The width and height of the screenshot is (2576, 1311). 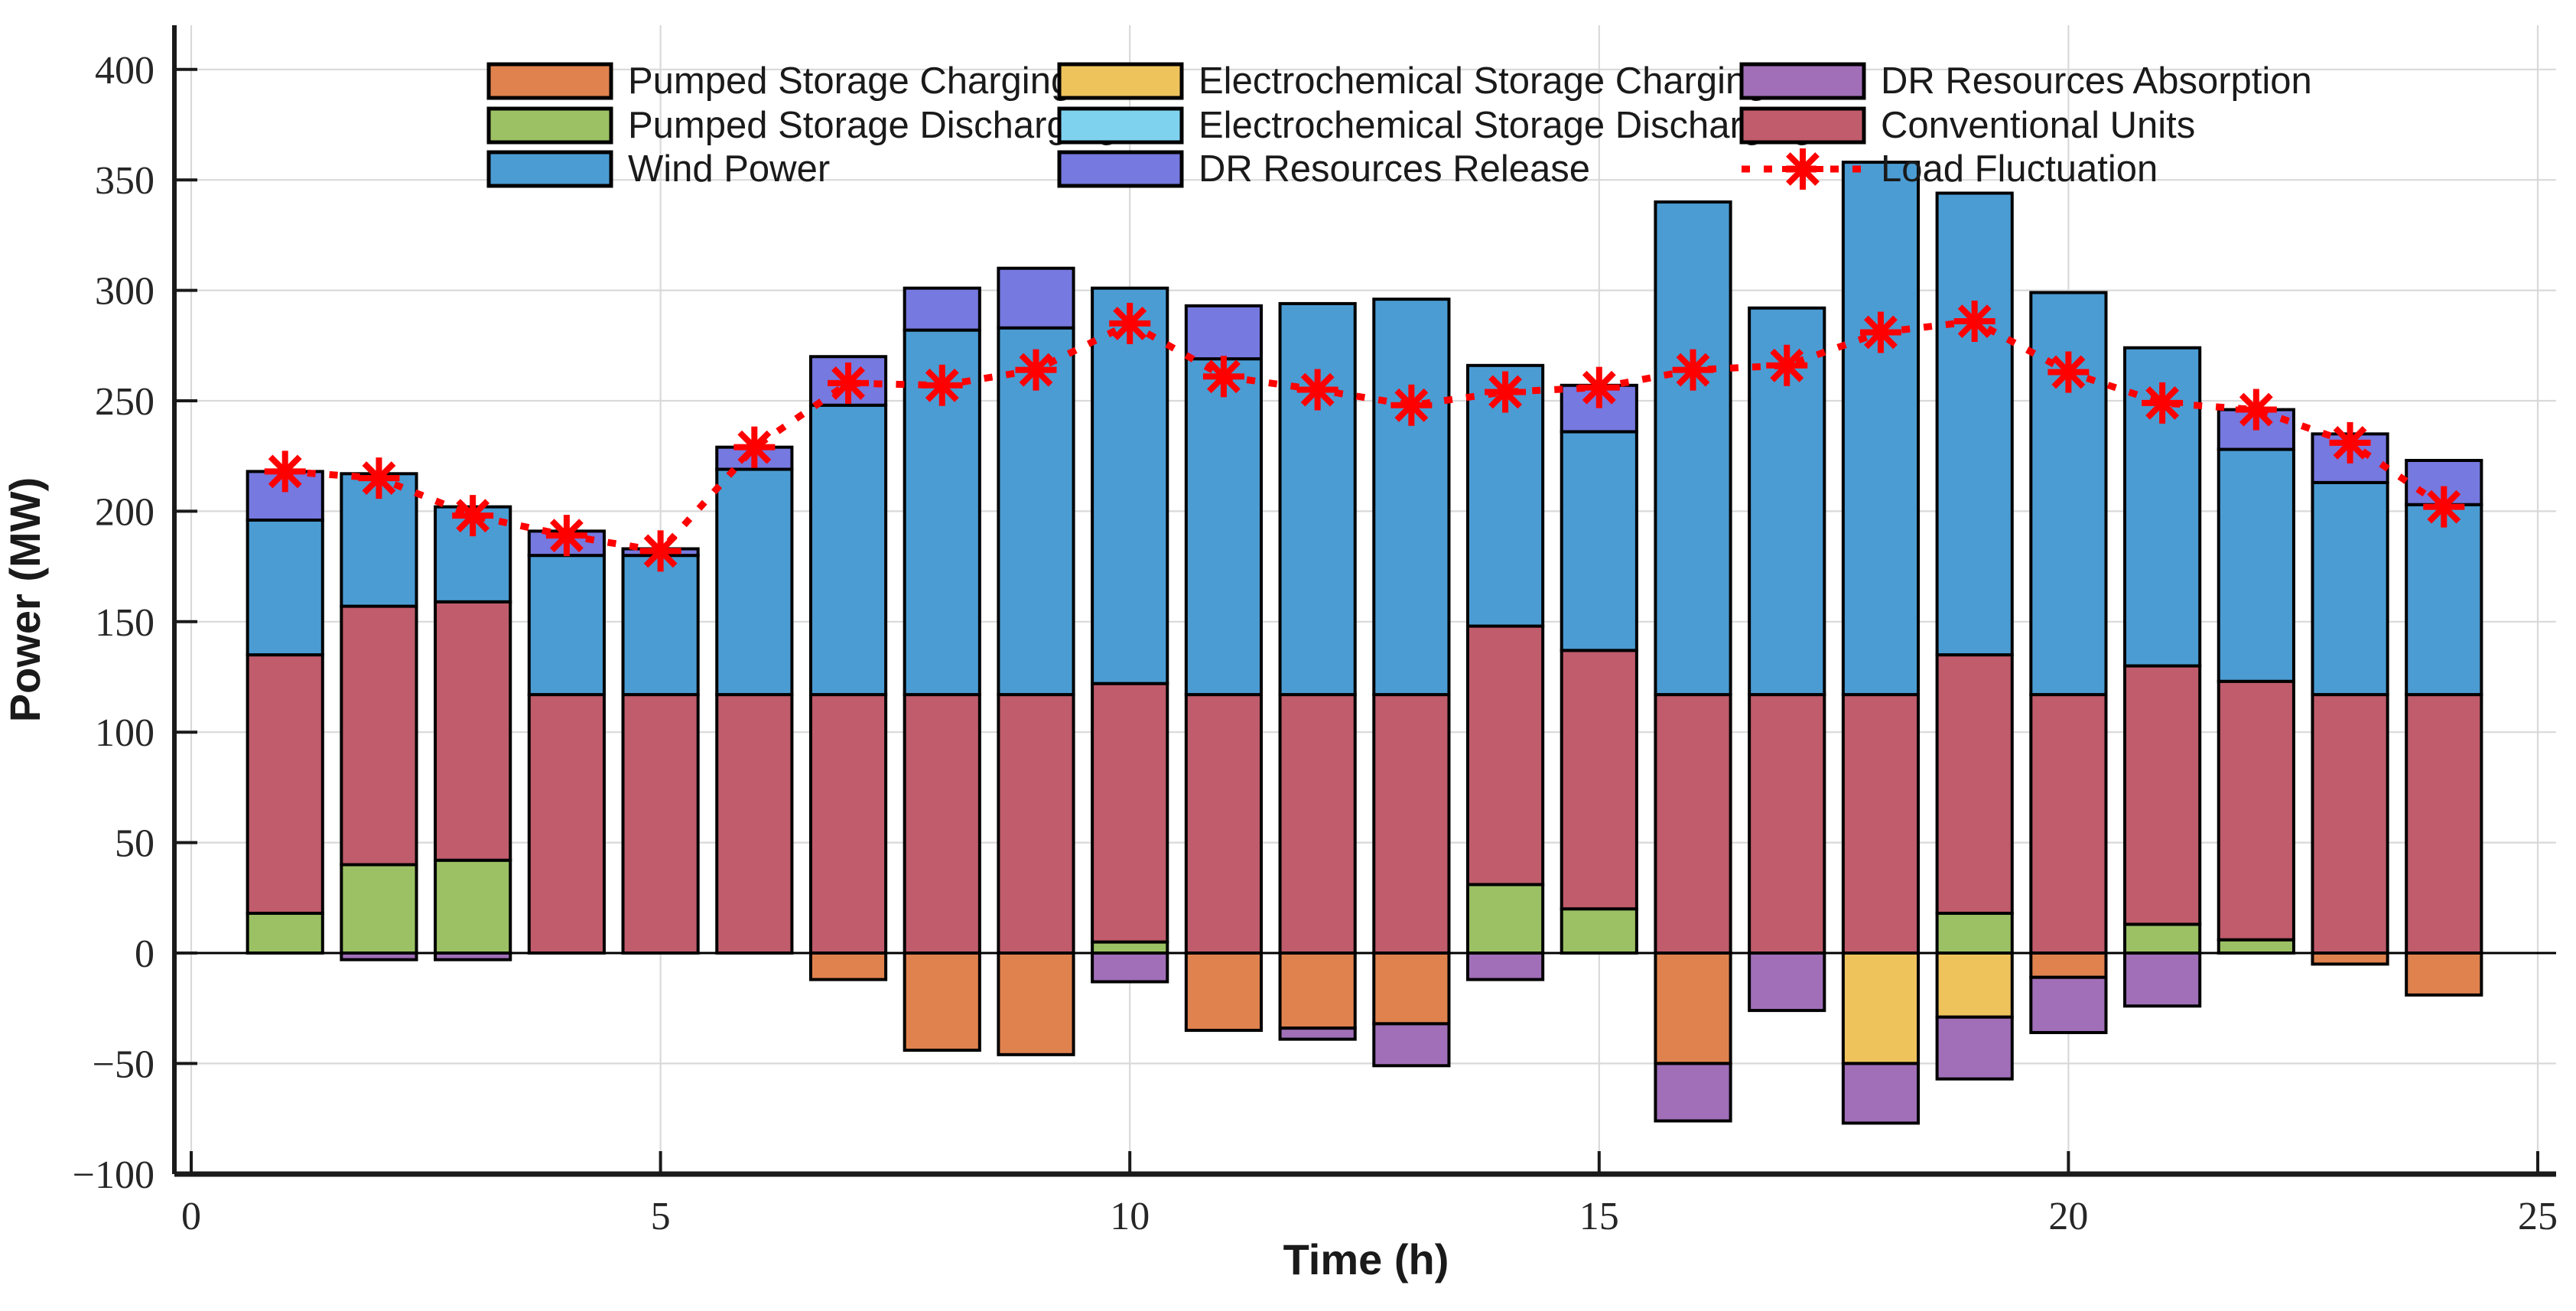 I want to click on legend-label: Pumped Storage Charging, so click(x=850, y=81).